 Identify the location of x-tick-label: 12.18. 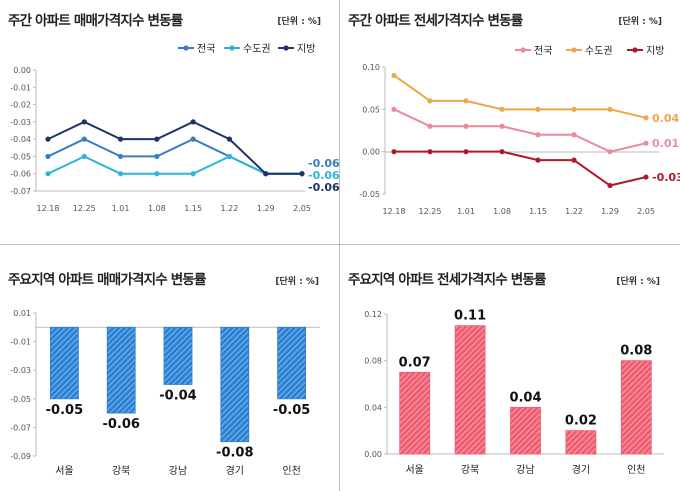
(394, 211).